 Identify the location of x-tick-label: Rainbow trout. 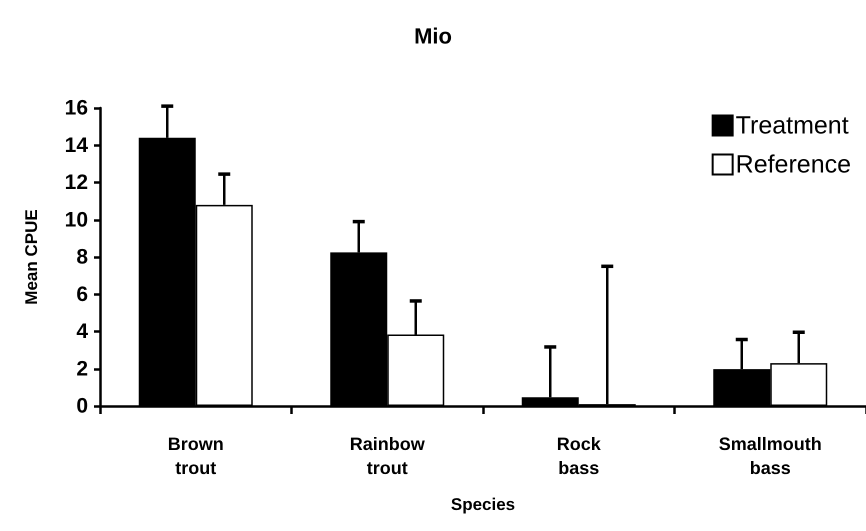
(388, 456).